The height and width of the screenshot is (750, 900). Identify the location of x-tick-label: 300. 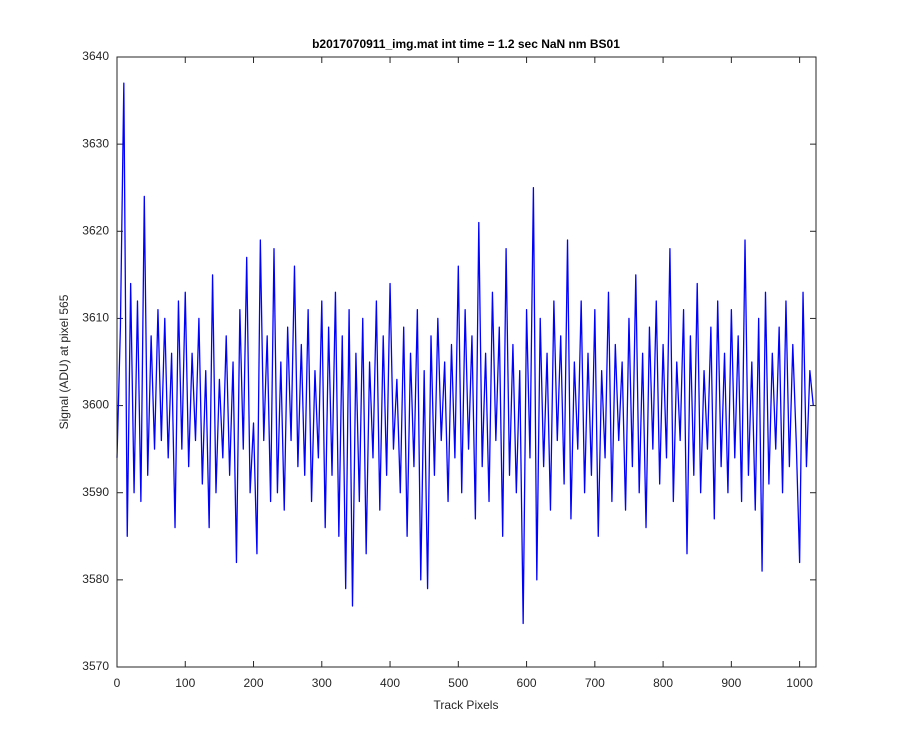
(322, 683).